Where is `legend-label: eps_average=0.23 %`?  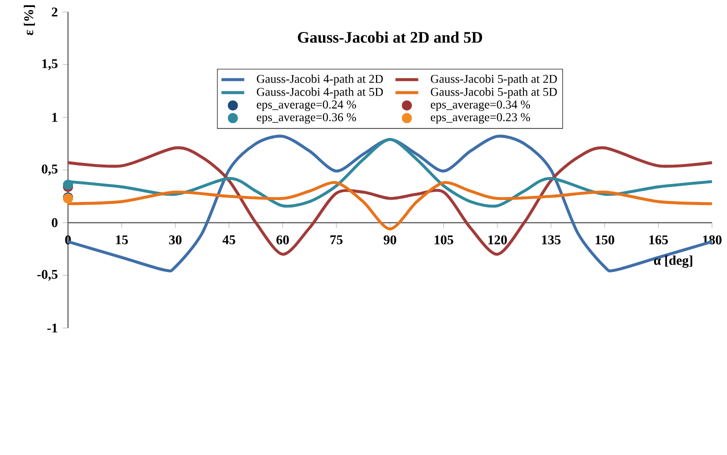 legend-label: eps_average=0.23 % is located at coordinates (480, 118).